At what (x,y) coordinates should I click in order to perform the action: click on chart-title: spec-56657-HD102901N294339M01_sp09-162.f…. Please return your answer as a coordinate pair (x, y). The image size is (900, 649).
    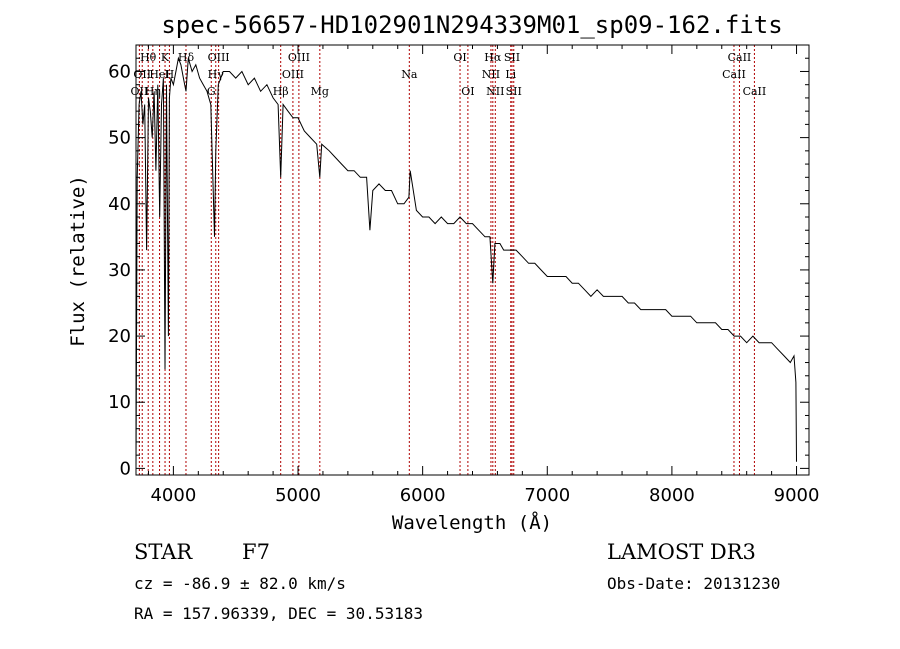
    Looking at the image, I should click on (471, 25).